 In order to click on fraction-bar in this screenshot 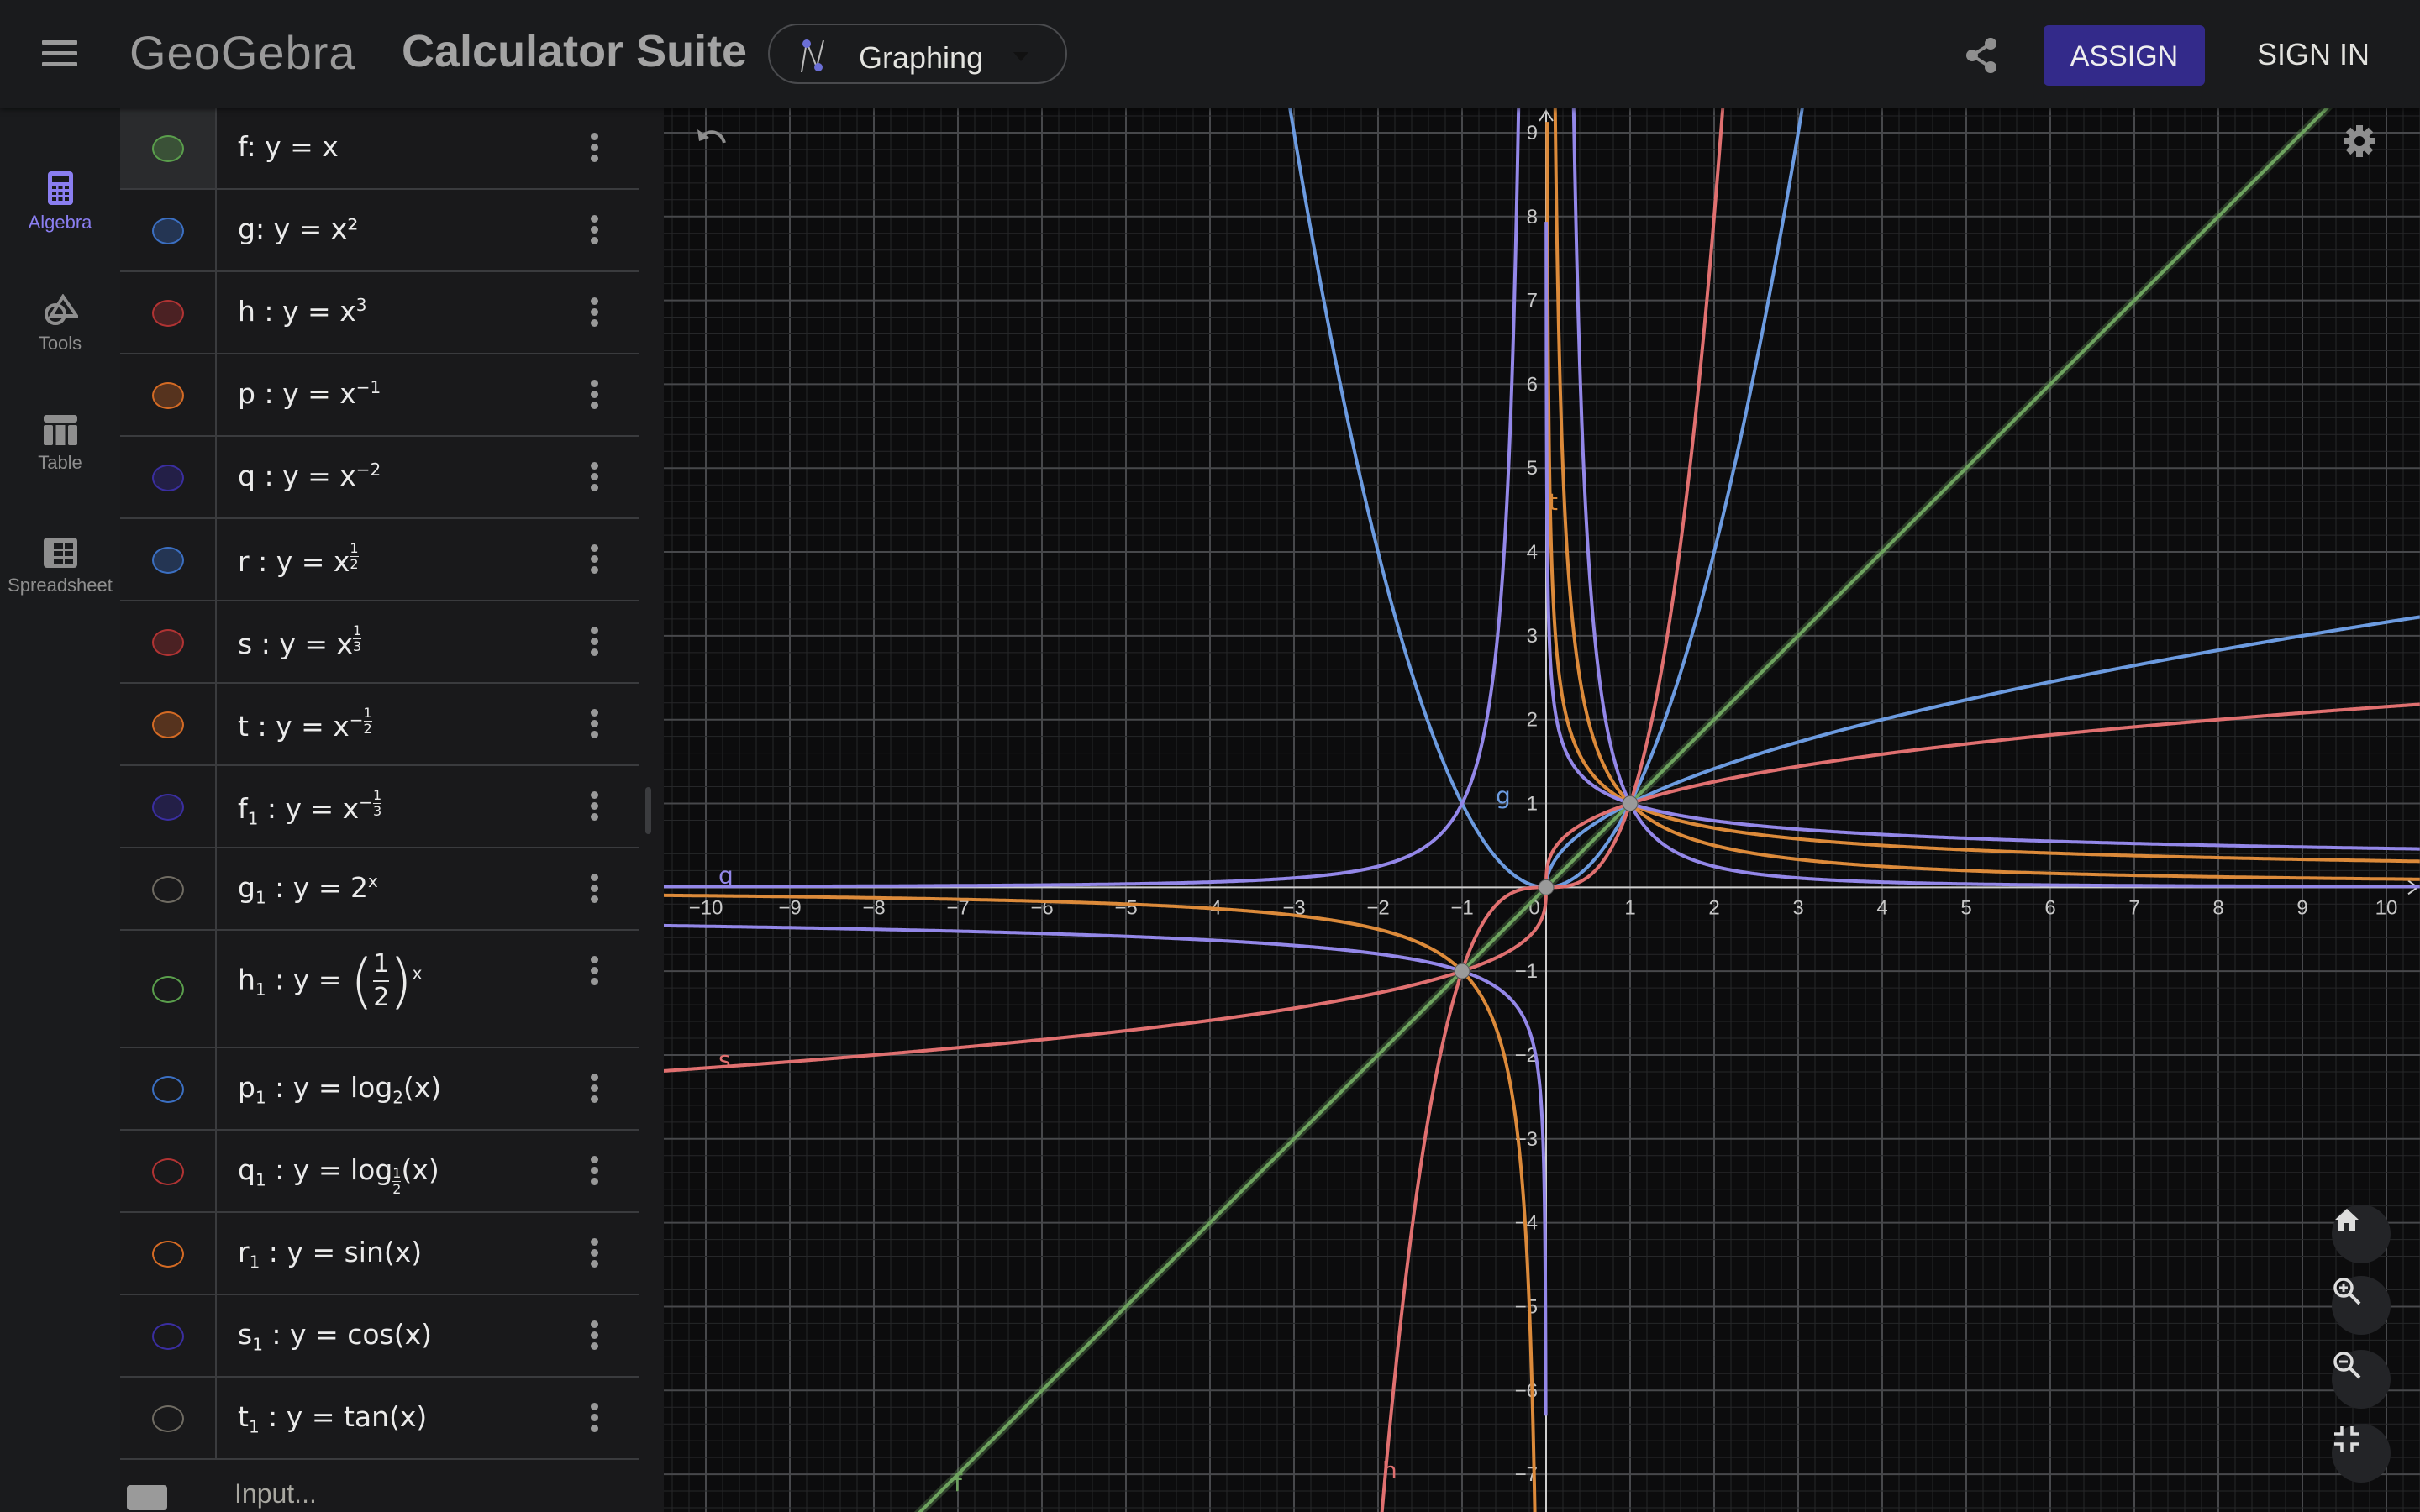, I will do `click(357, 638)`.